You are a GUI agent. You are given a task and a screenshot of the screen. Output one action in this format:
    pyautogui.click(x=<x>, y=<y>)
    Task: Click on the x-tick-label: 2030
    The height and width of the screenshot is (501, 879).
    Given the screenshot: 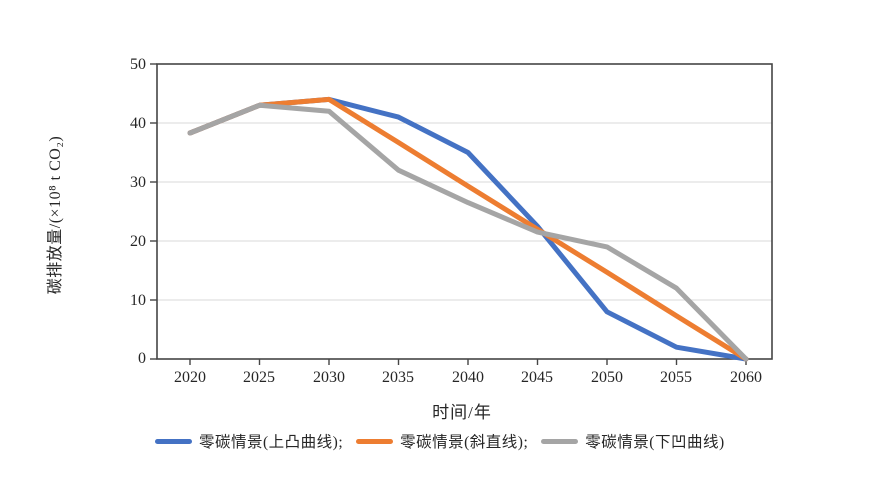 What is the action you would take?
    pyautogui.click(x=329, y=377)
    